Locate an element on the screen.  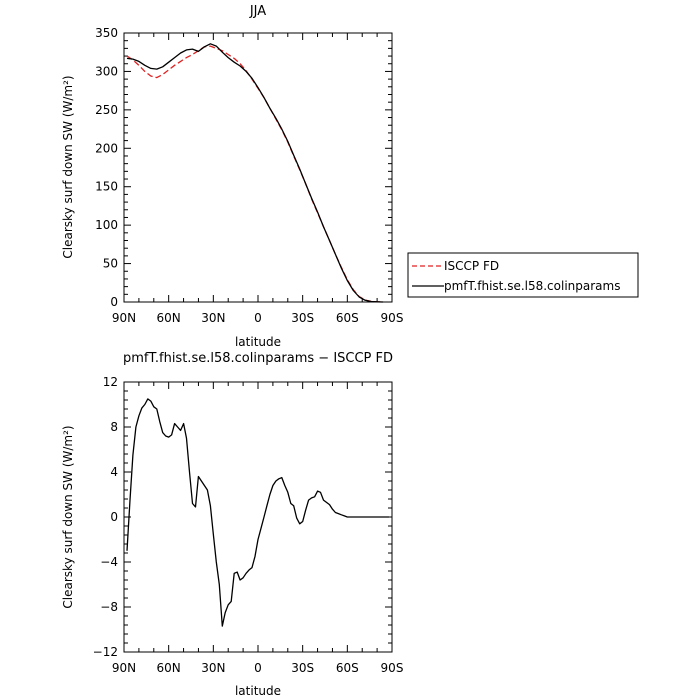
y-tick-label: 150 is located at coordinates (106, 187).